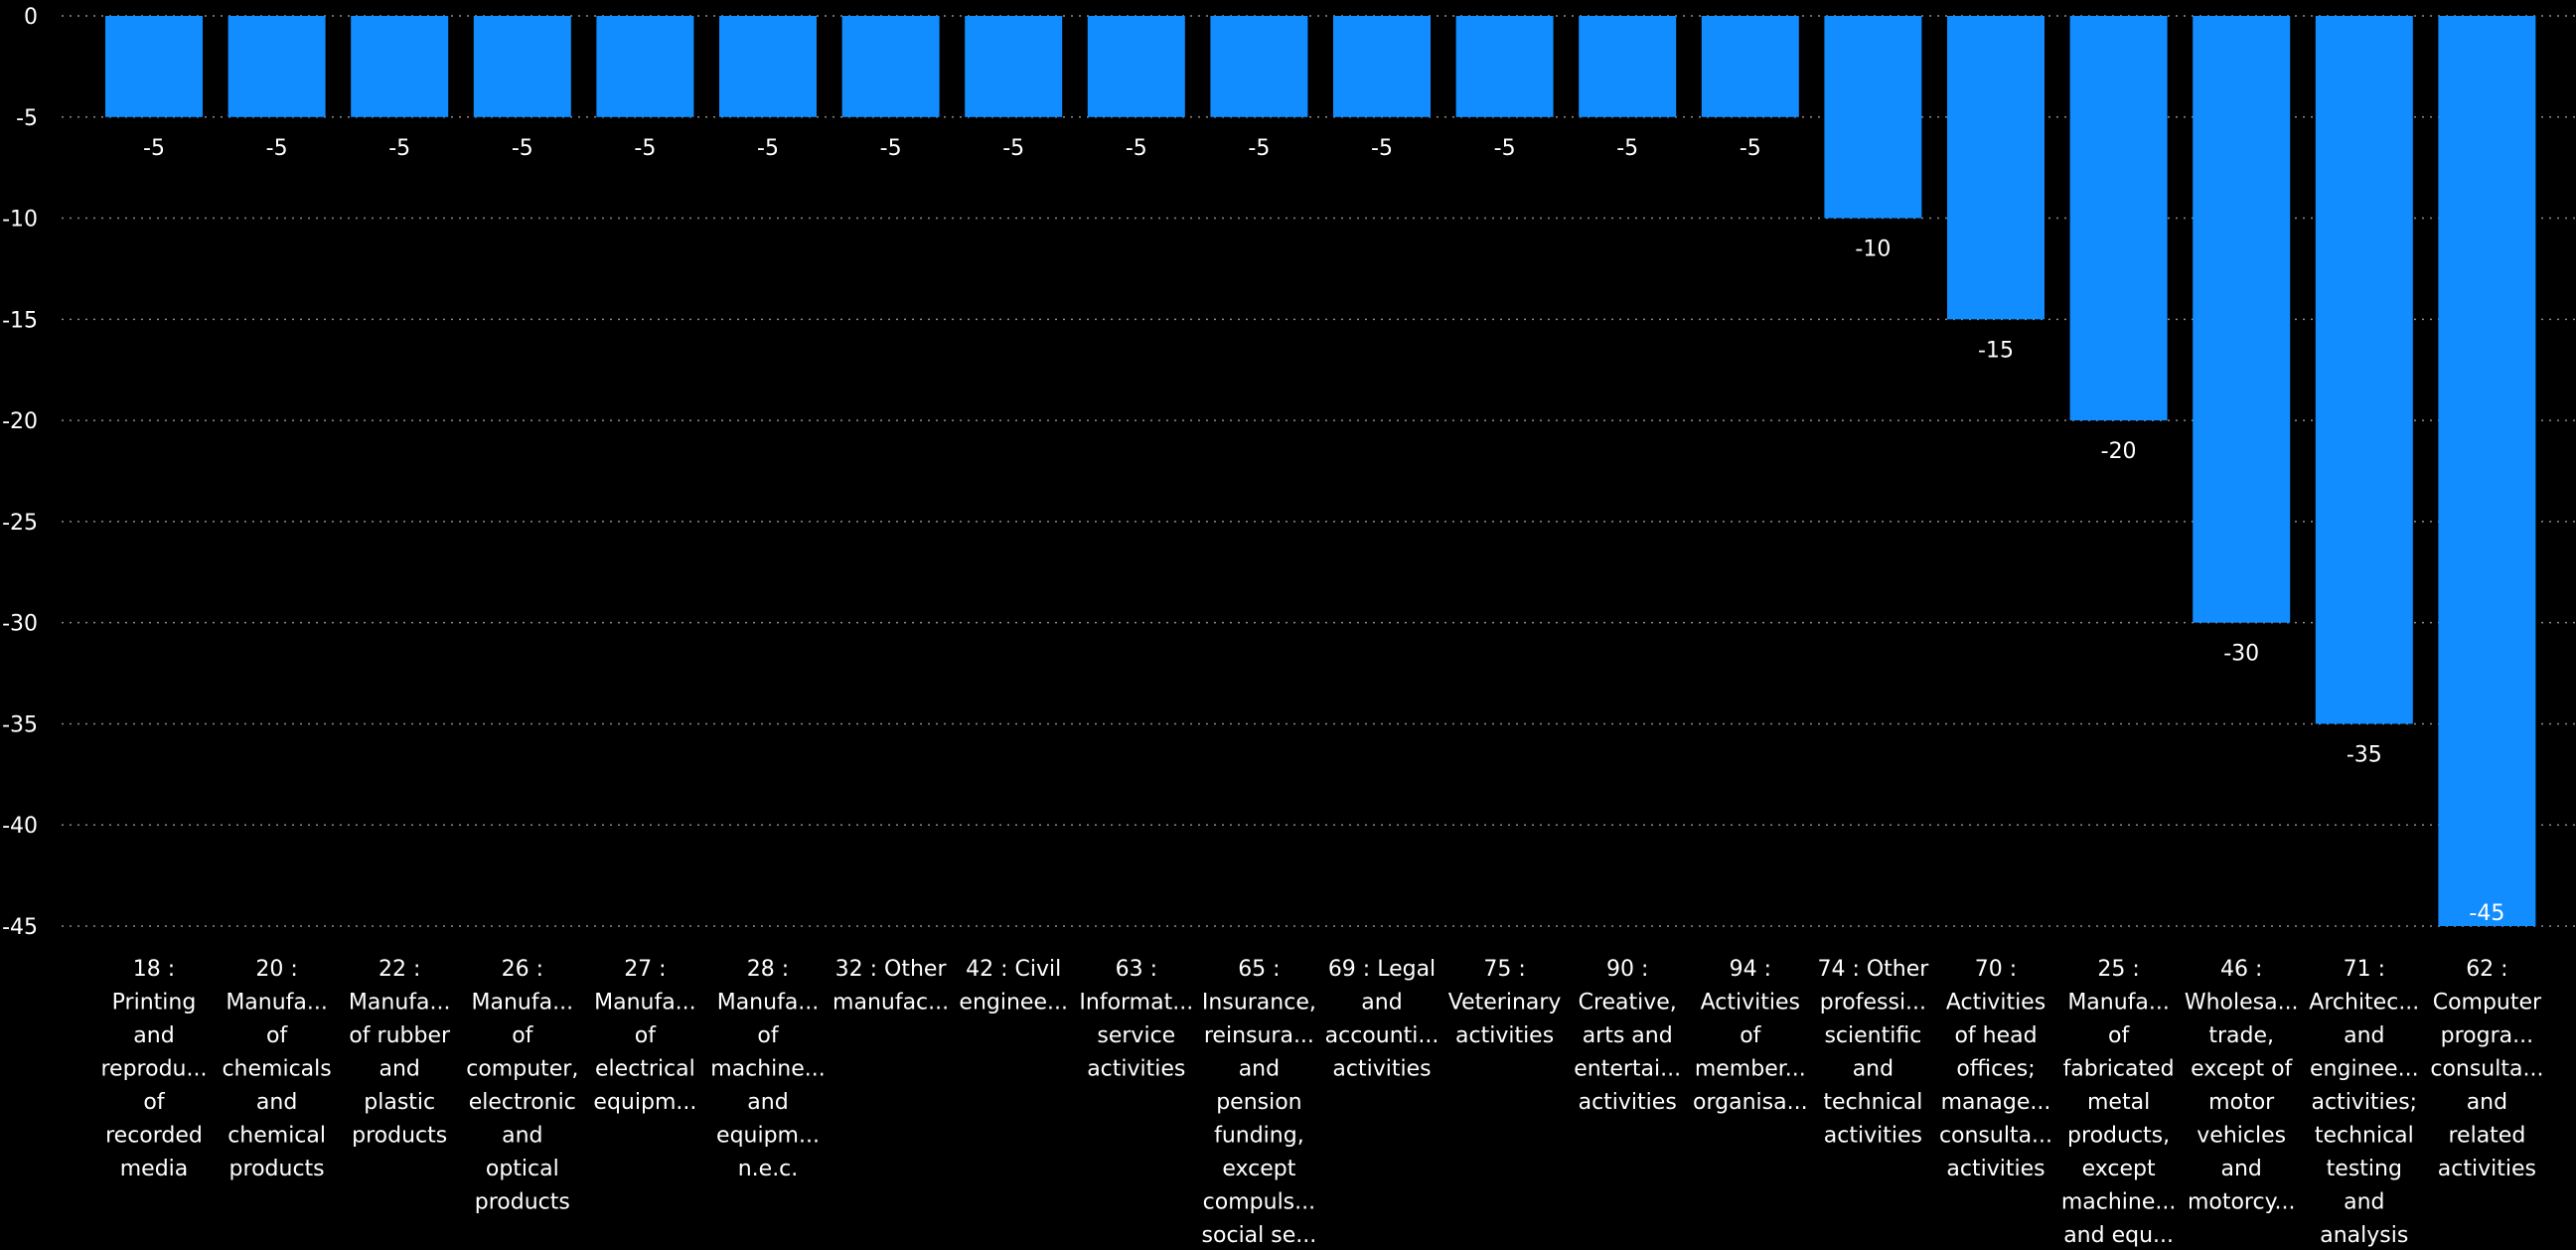 This screenshot has width=2576, height=1250. Describe the element at coordinates (20, 220) in the screenshot. I see `y-tick-label: -10` at that location.